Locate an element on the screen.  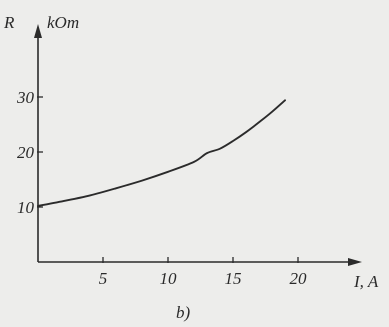
x-axis-label: I, A is located at coordinates (366, 281).